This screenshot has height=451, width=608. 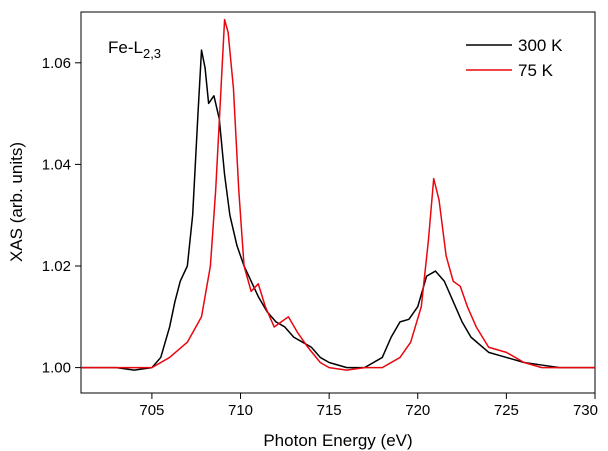 I want to click on x-tick-label: 720, so click(x=417, y=410).